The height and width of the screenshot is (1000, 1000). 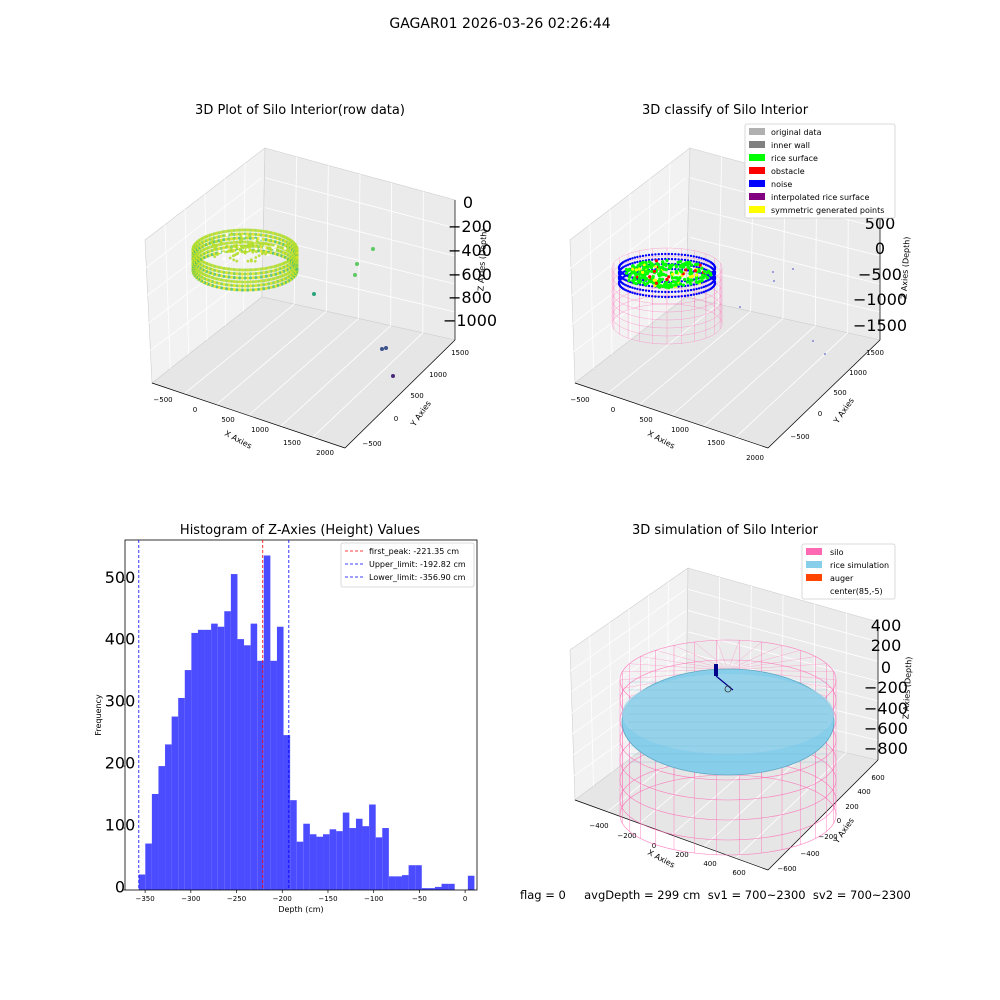 What do you see at coordinates (863, 792) in the screenshot?
I see `panel4-y-tick-label: 400` at bounding box center [863, 792].